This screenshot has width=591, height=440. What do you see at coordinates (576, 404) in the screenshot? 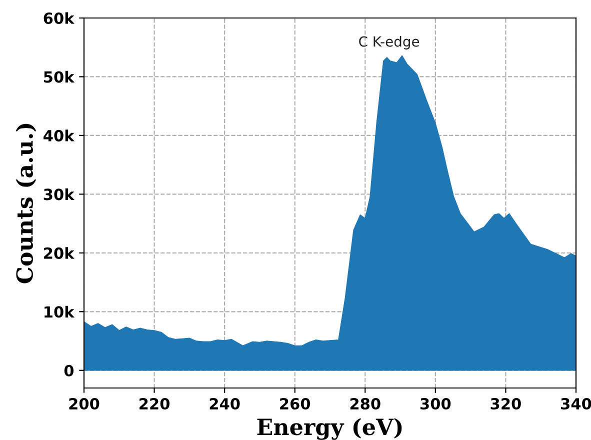
I see `x-tick-label: 340` at bounding box center [576, 404].